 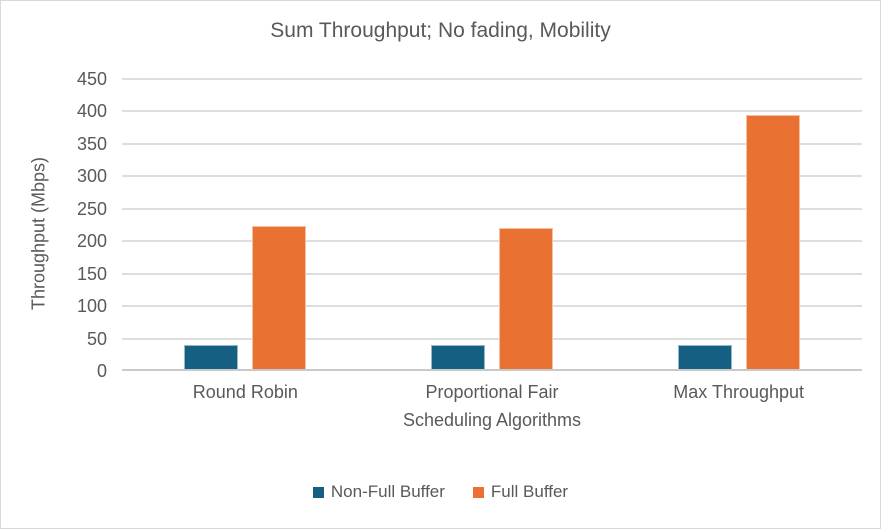 What do you see at coordinates (440, 30) in the screenshot?
I see `chart-title: Sum Throughput; No fading, Mobility` at bounding box center [440, 30].